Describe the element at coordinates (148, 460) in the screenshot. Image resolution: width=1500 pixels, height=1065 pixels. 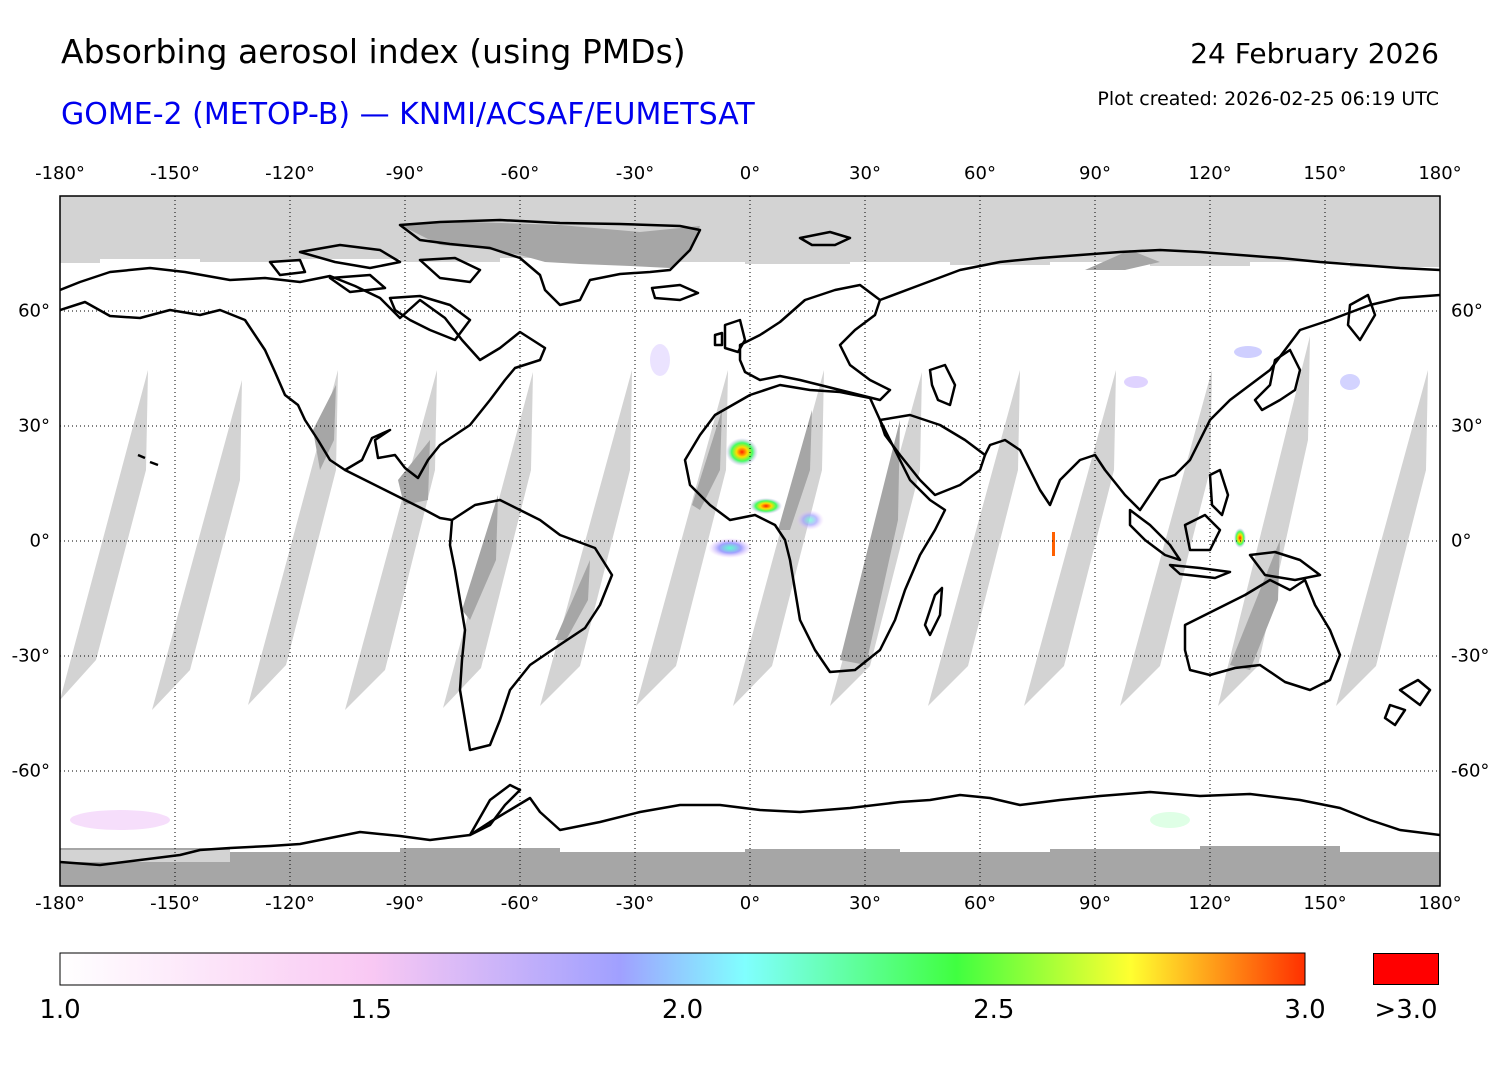
I see `coast-hawaii` at that location.